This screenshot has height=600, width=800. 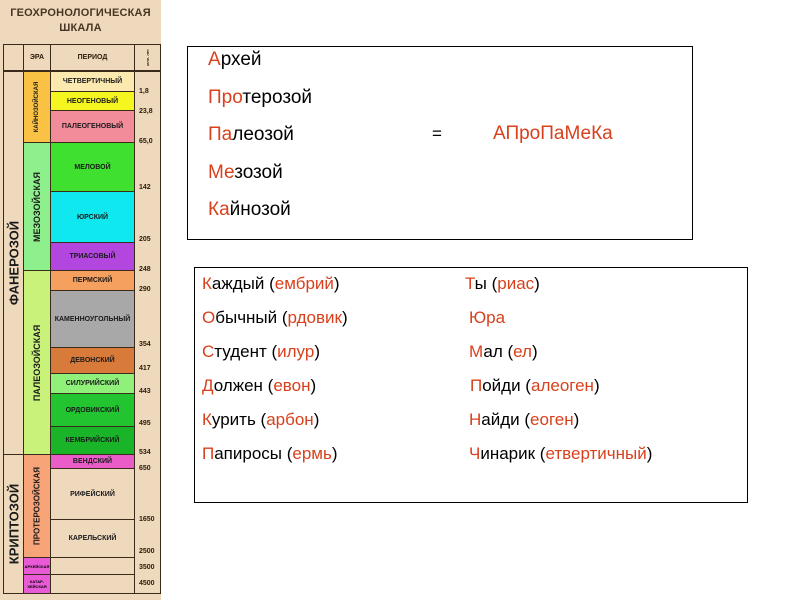 I want to click on header-eon, so click(x=13, y=57).